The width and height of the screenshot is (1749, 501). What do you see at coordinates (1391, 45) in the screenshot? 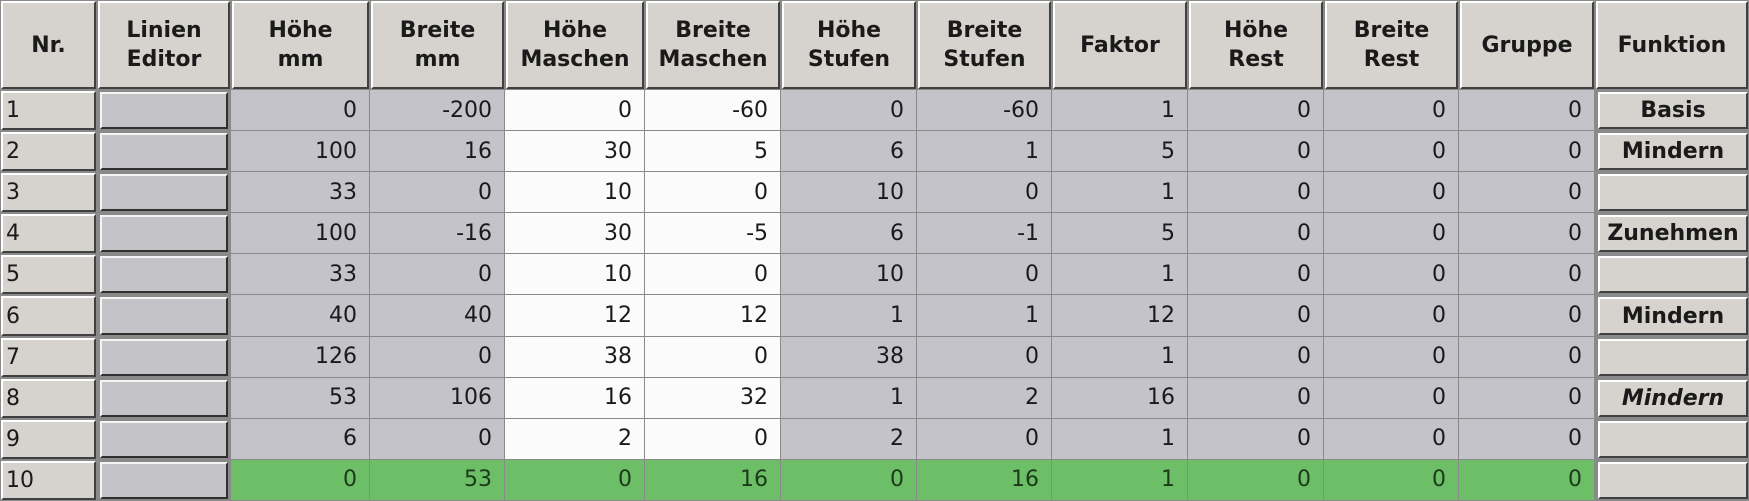
I see `column-header-breite-rest: Breite Rest` at bounding box center [1391, 45].